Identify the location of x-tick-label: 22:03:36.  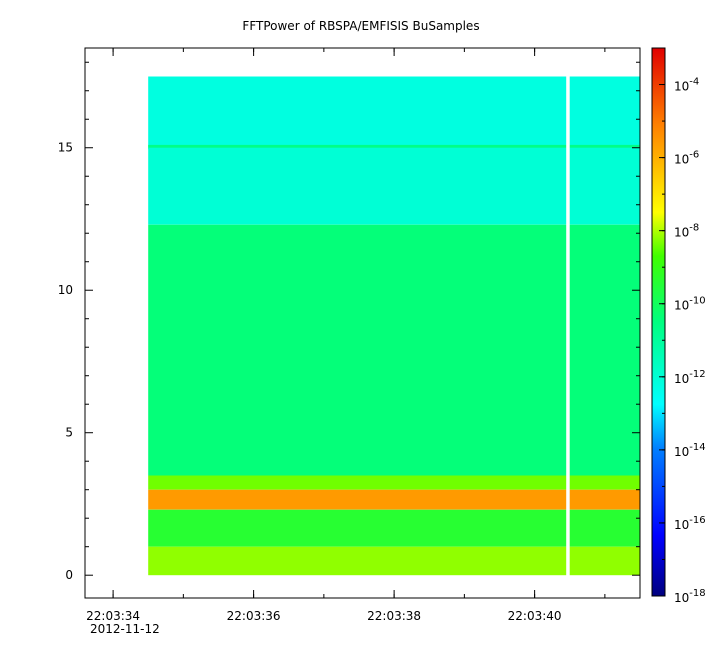
(254, 616).